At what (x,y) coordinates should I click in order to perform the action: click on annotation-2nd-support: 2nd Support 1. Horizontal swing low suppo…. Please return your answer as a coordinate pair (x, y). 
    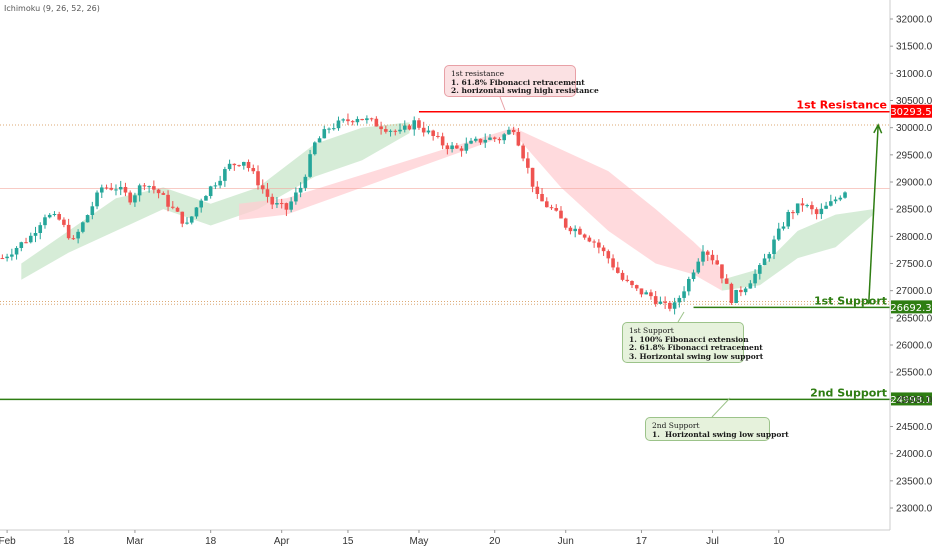
    Looking at the image, I should click on (717, 429).